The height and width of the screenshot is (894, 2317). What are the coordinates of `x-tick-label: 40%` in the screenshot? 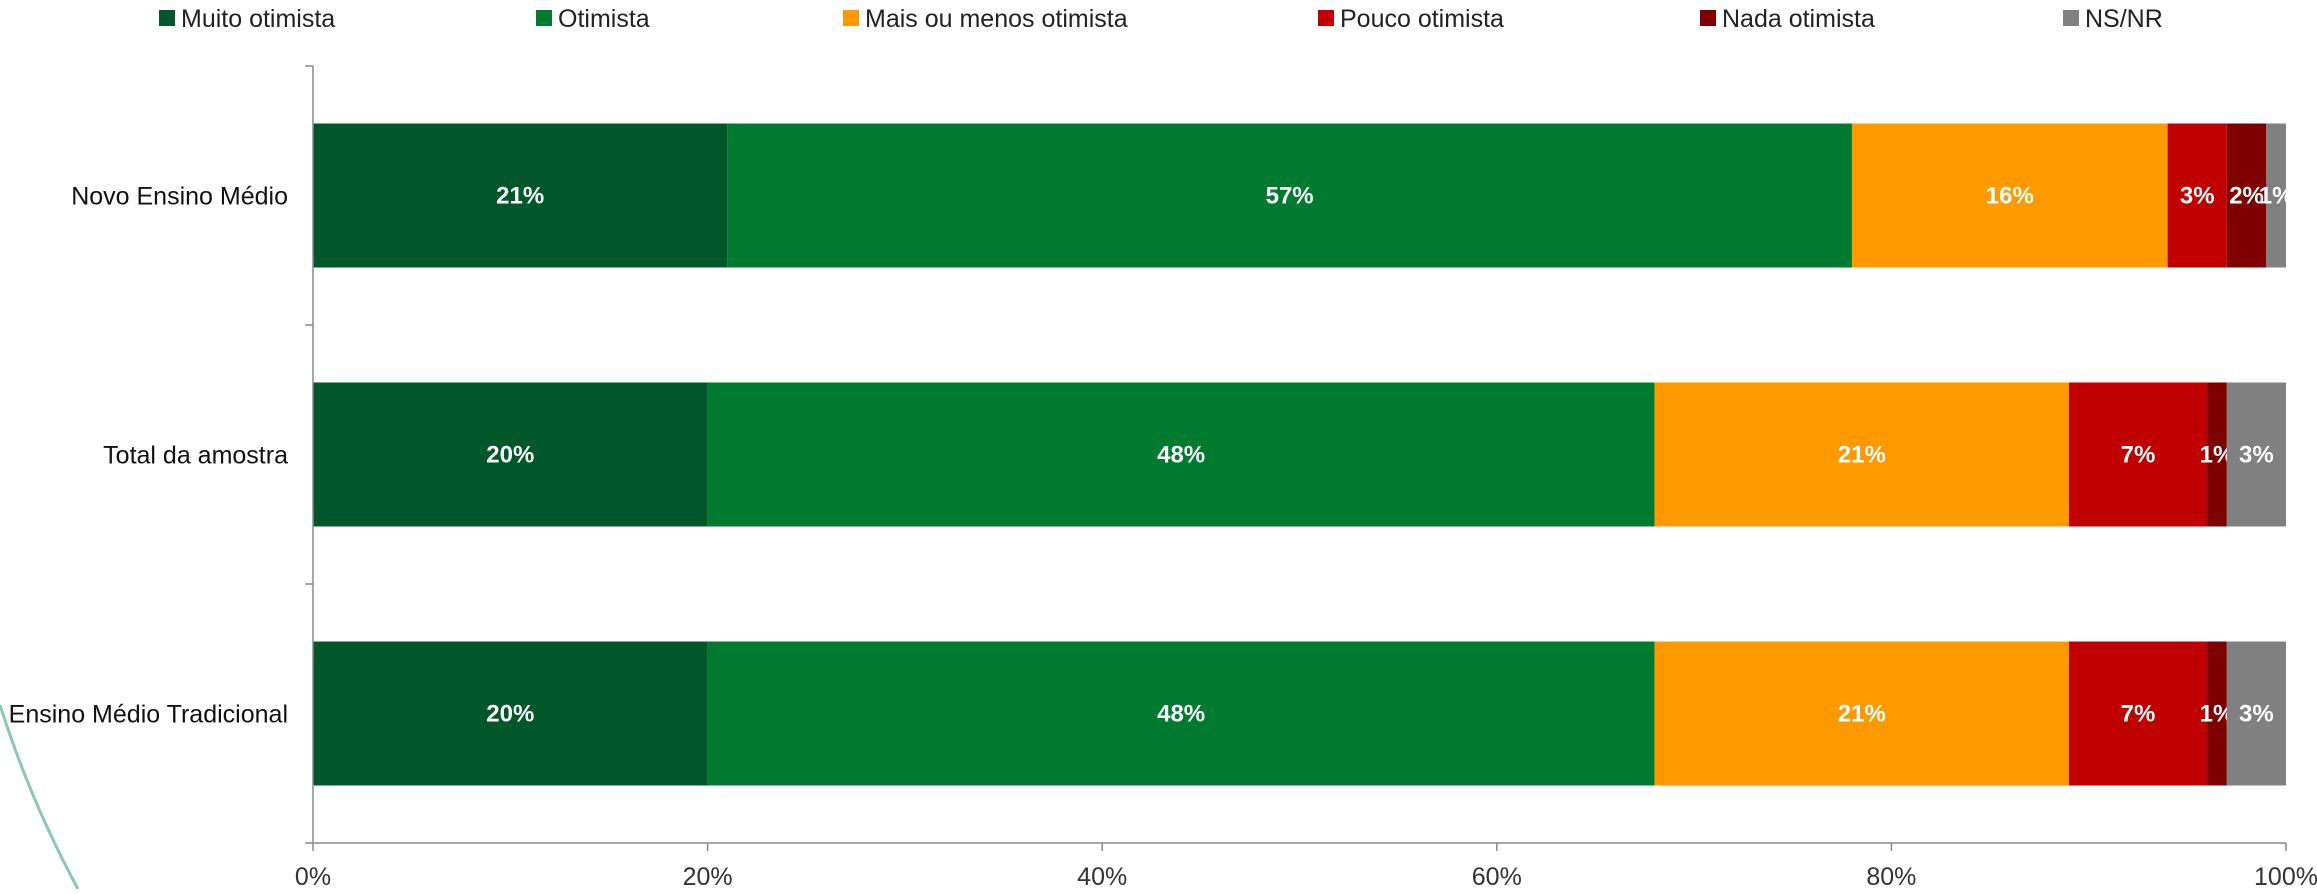 It's located at (1102, 876).